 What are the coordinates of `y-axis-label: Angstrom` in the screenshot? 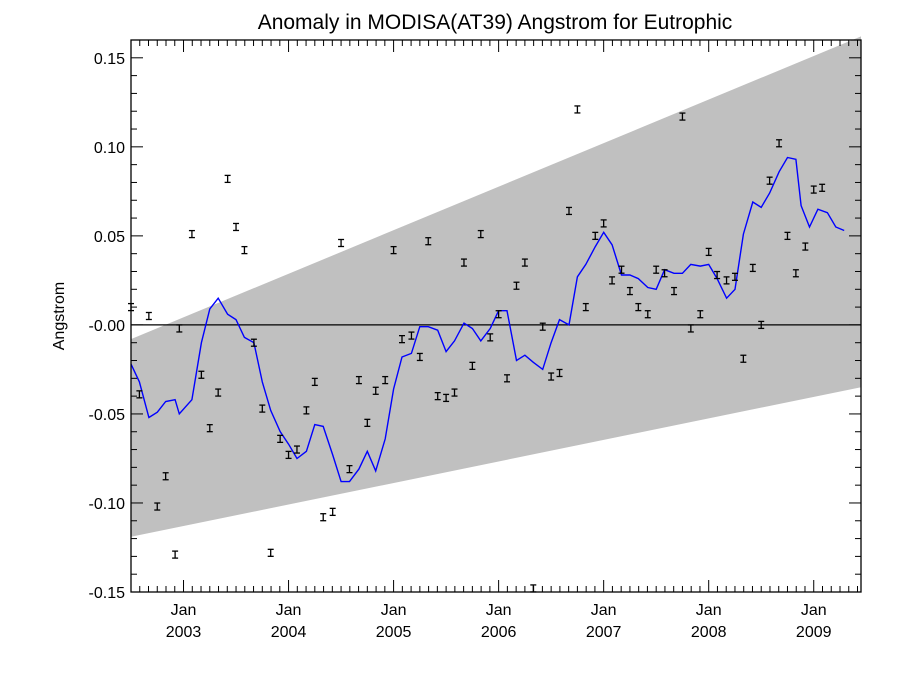 It's located at (59, 316).